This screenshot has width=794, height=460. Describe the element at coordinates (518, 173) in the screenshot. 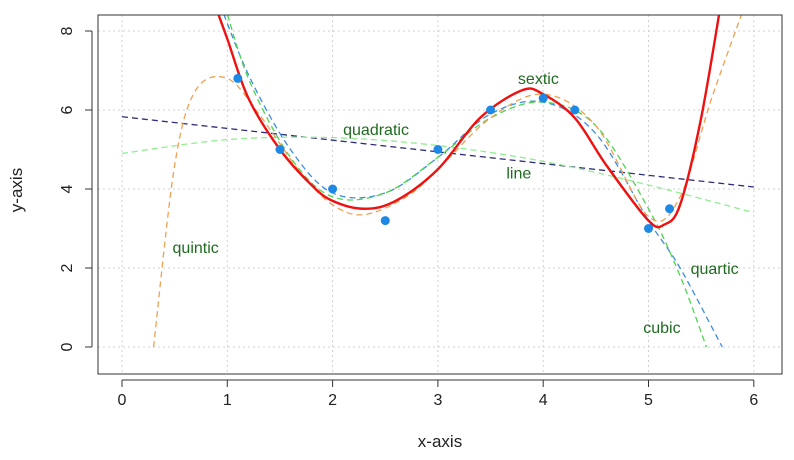

I see `curve-label-line: line` at that location.